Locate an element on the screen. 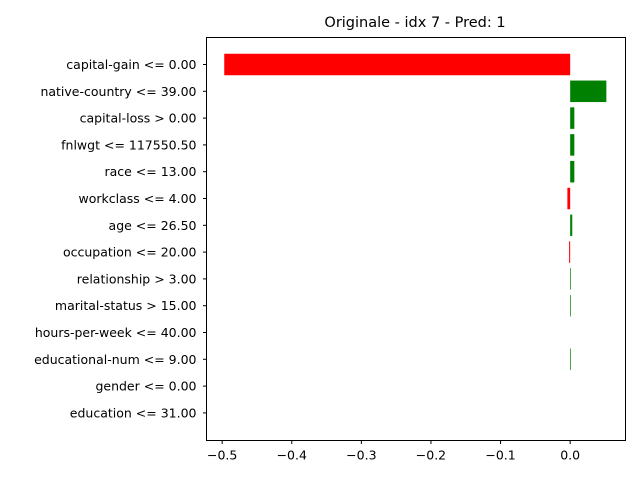 Image resolution: width=640 pixels, height=480 pixels. y-tick-label: fnlwgt <= 117550.50 is located at coordinates (128, 144).